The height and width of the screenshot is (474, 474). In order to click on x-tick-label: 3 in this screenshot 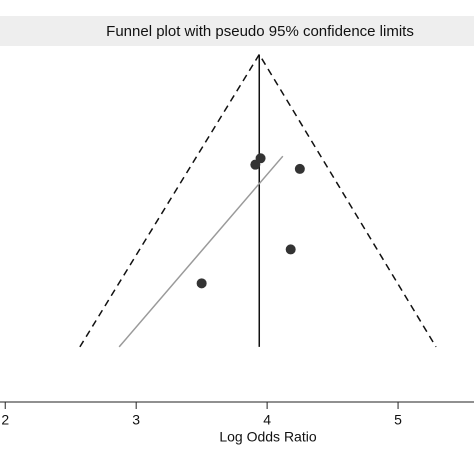, I will do `click(136, 420)`.